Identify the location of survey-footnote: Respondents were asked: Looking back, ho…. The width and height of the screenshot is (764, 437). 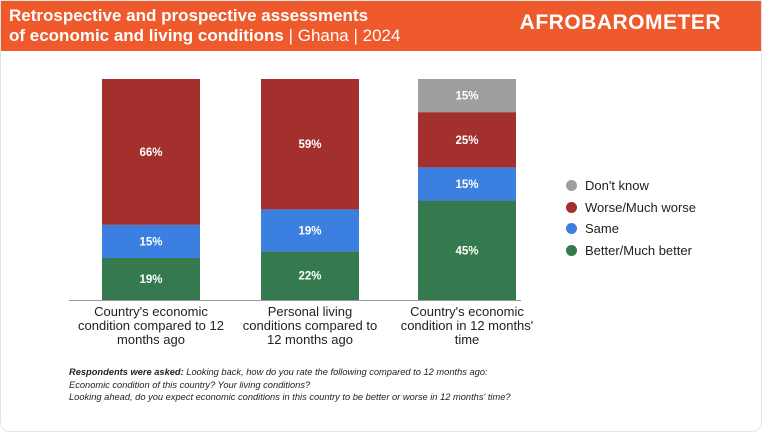
(409, 385).